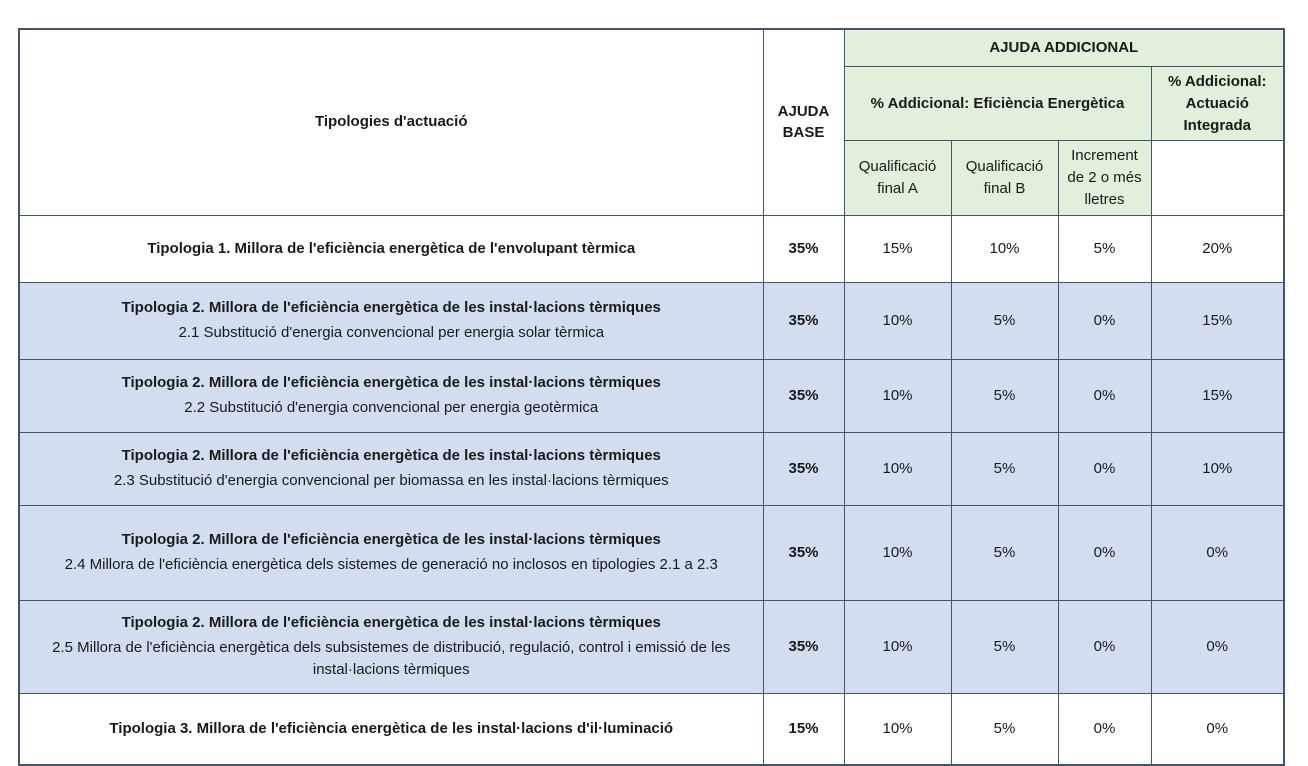  What do you see at coordinates (1104, 248) in the screenshot?
I see `increment-value-cell: 5%` at bounding box center [1104, 248].